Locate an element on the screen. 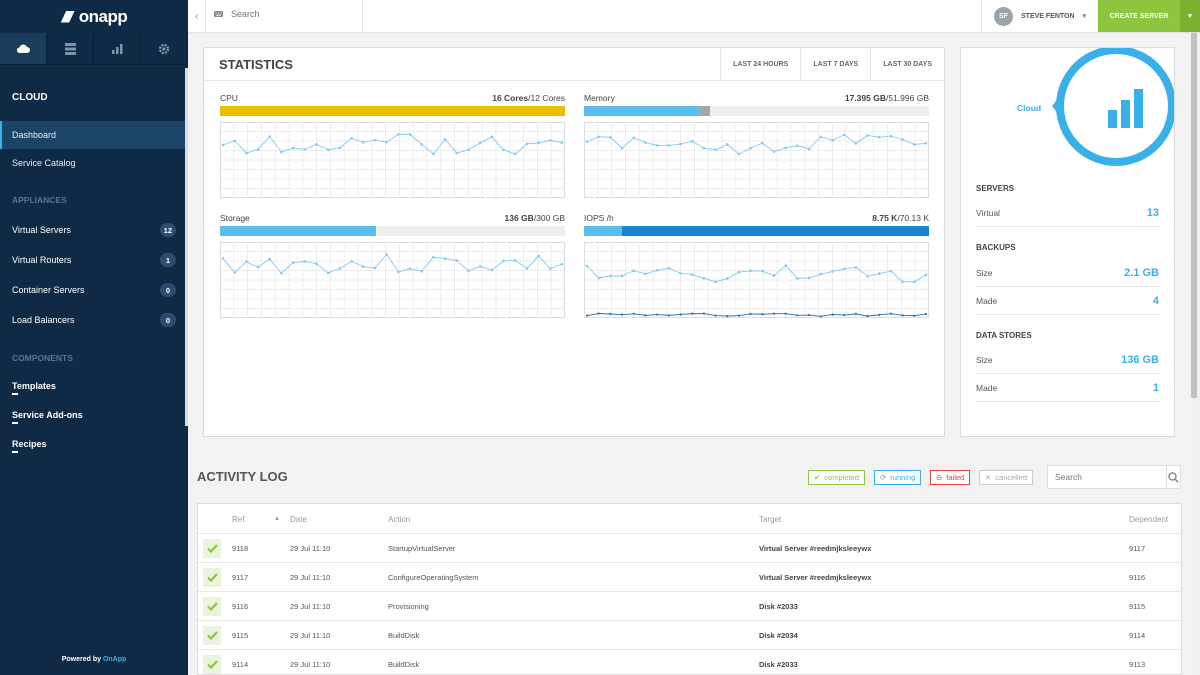  metric-used: 8.75 K is located at coordinates (885, 218).